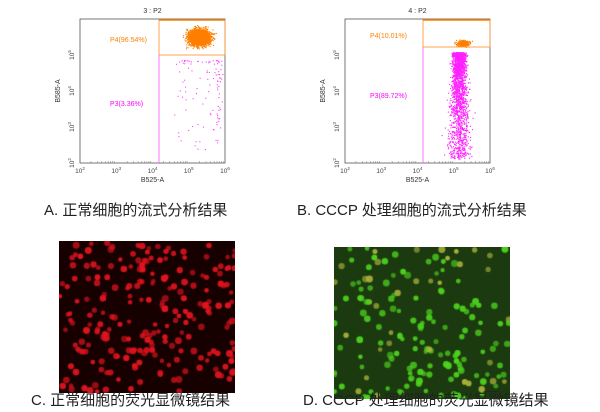  Describe the element at coordinates (131, 400) in the screenshot. I see `caption-c: C. 正常细胞的荧光显微镜结果` at that location.